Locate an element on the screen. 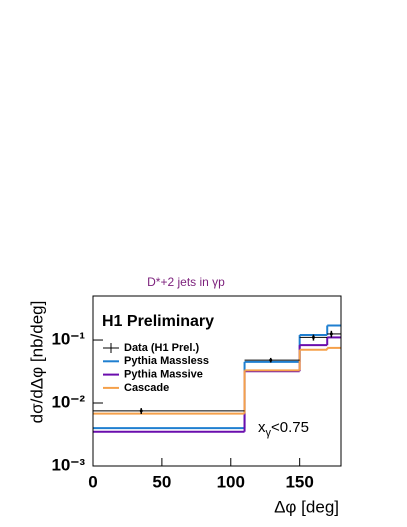 The height and width of the screenshot is (527, 407). y-tick-label: 10⁻³ is located at coordinates (68, 464).